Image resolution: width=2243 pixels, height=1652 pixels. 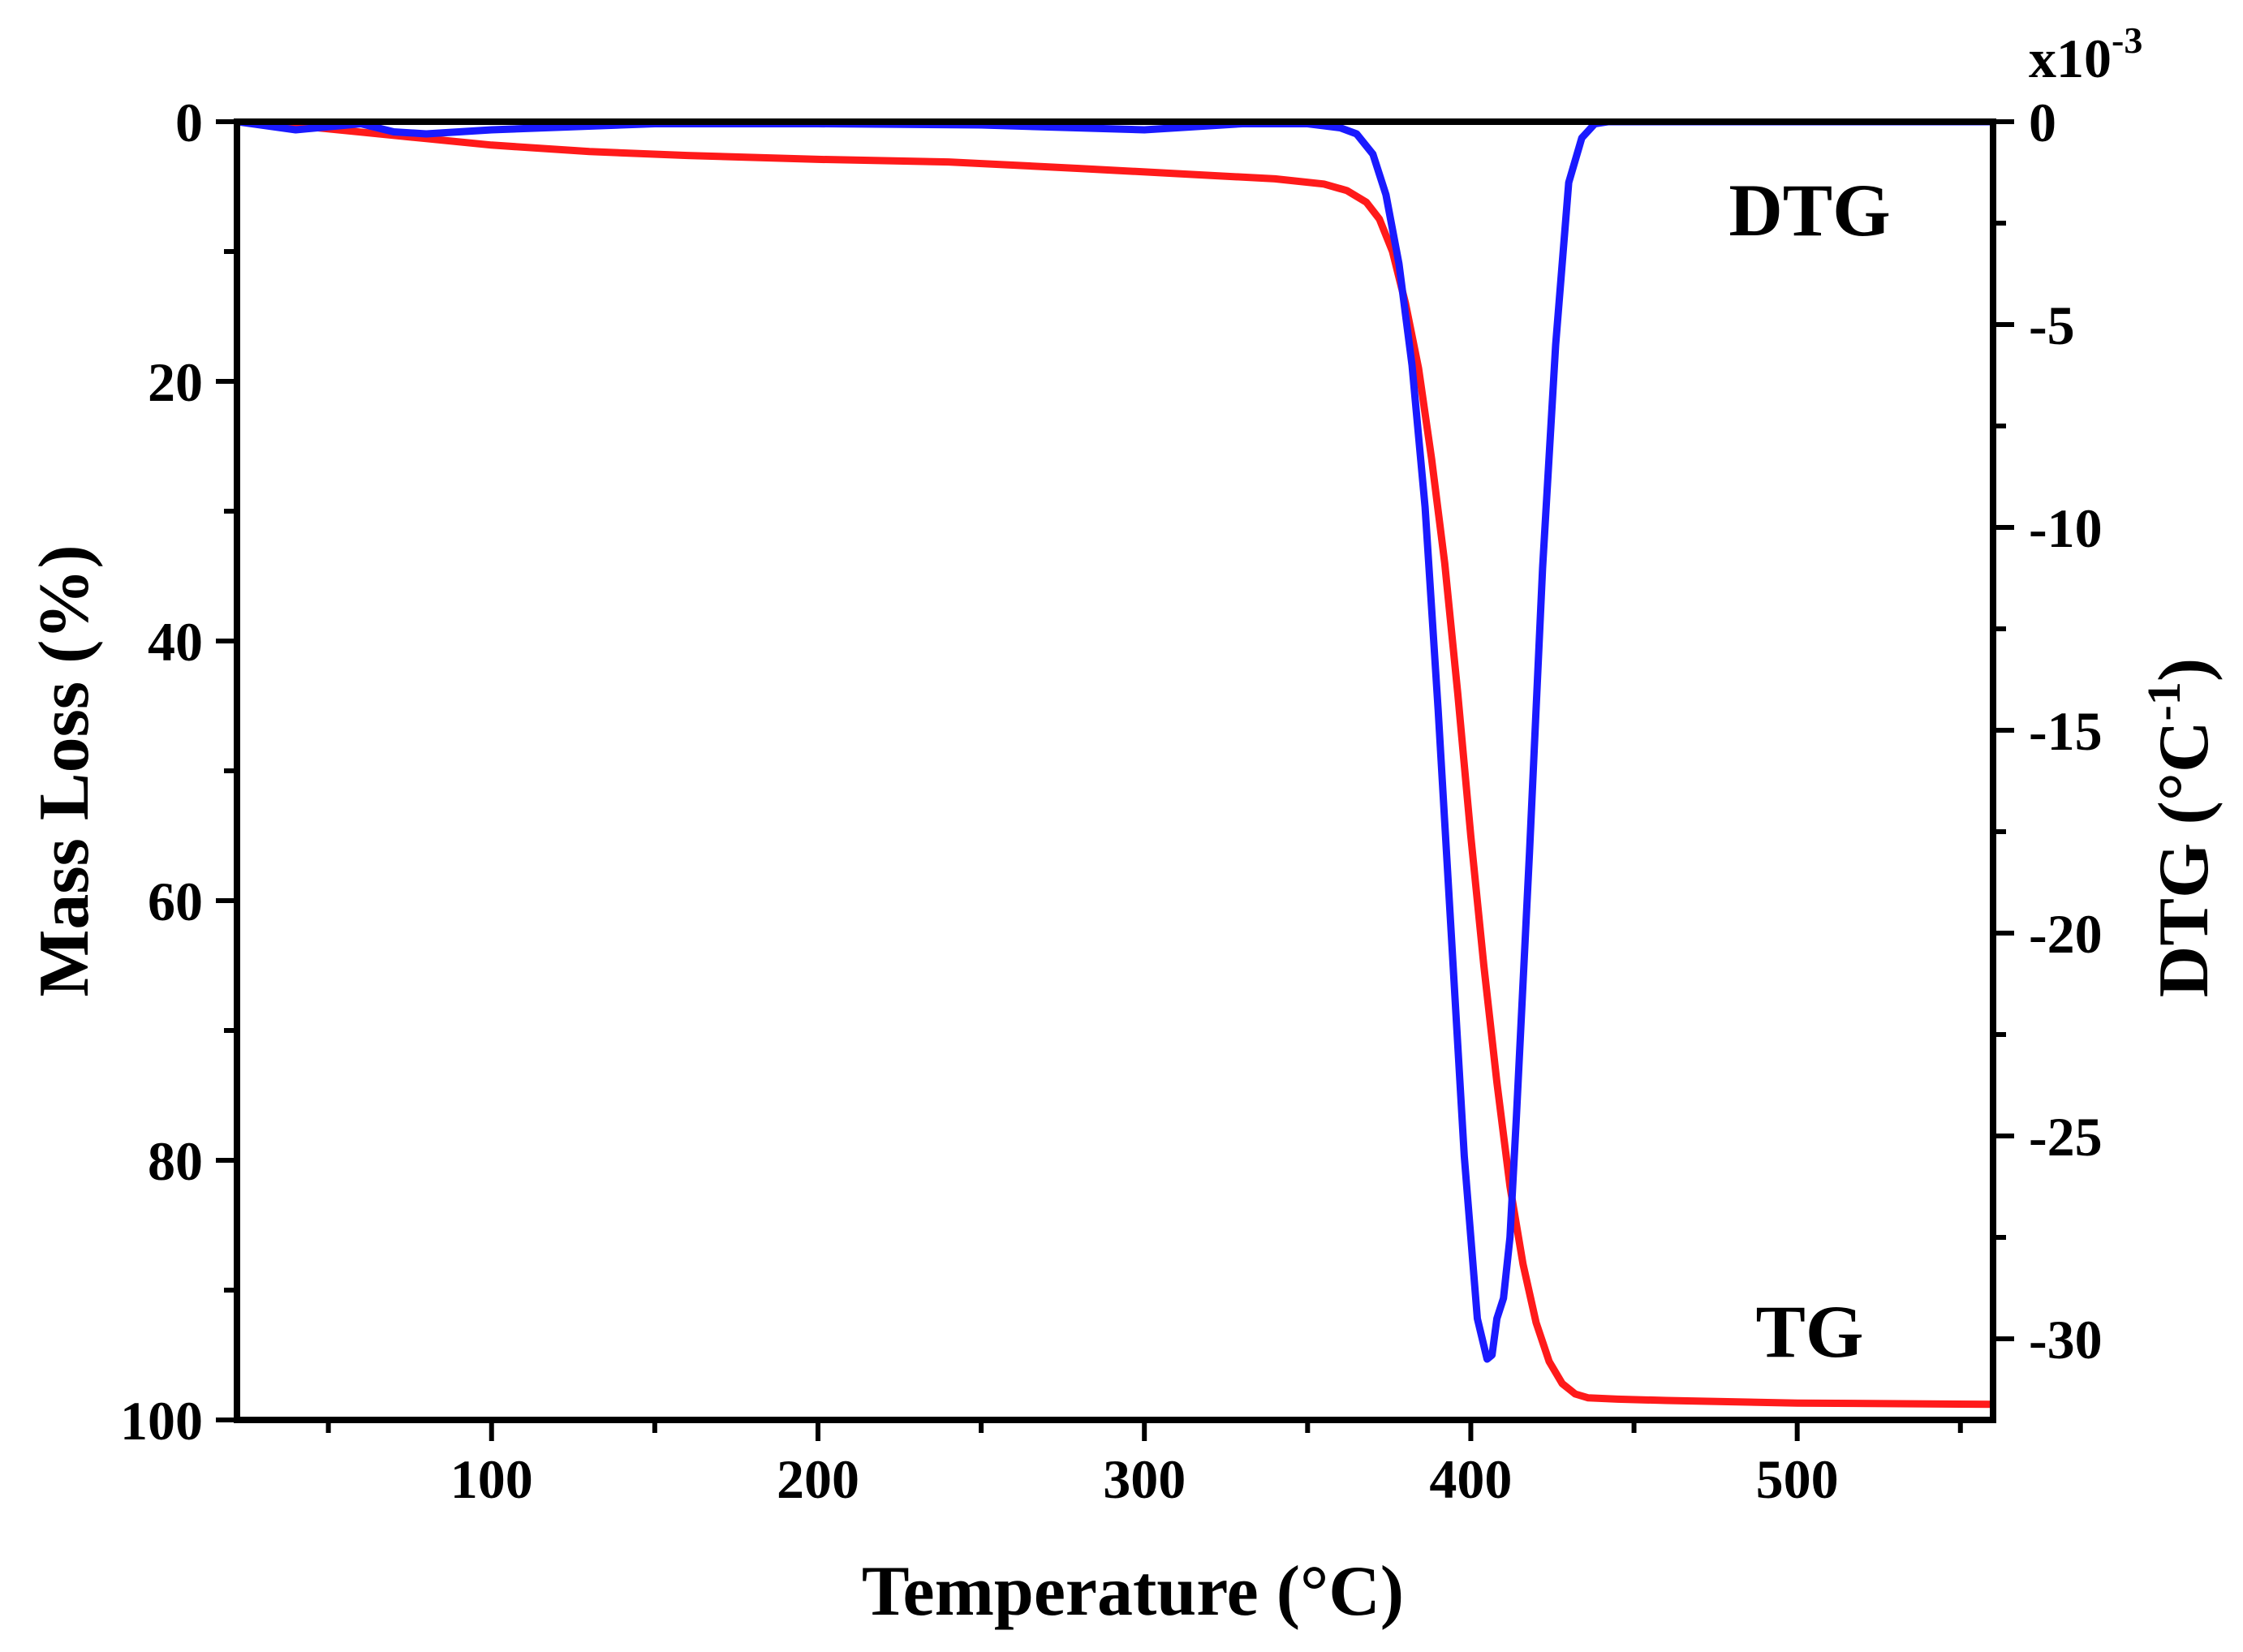 I want to click on x-tick-label: 200, so click(x=818, y=1479).